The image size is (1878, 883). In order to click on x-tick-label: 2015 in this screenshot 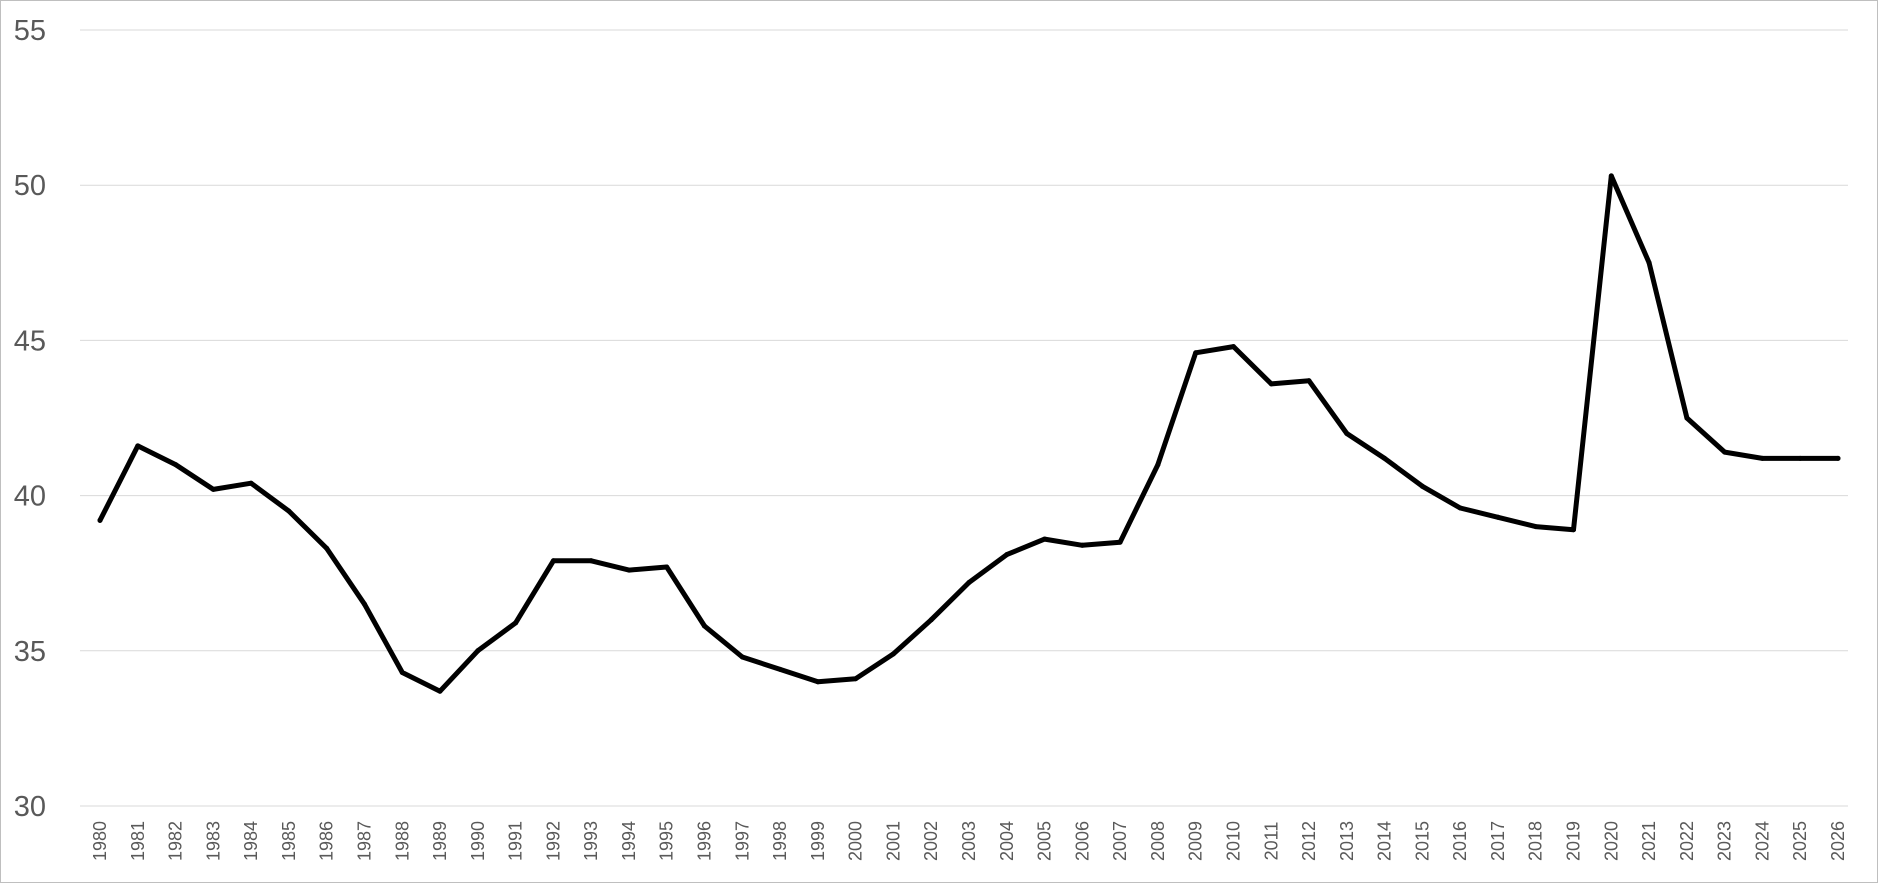, I will do `click(1422, 841)`.